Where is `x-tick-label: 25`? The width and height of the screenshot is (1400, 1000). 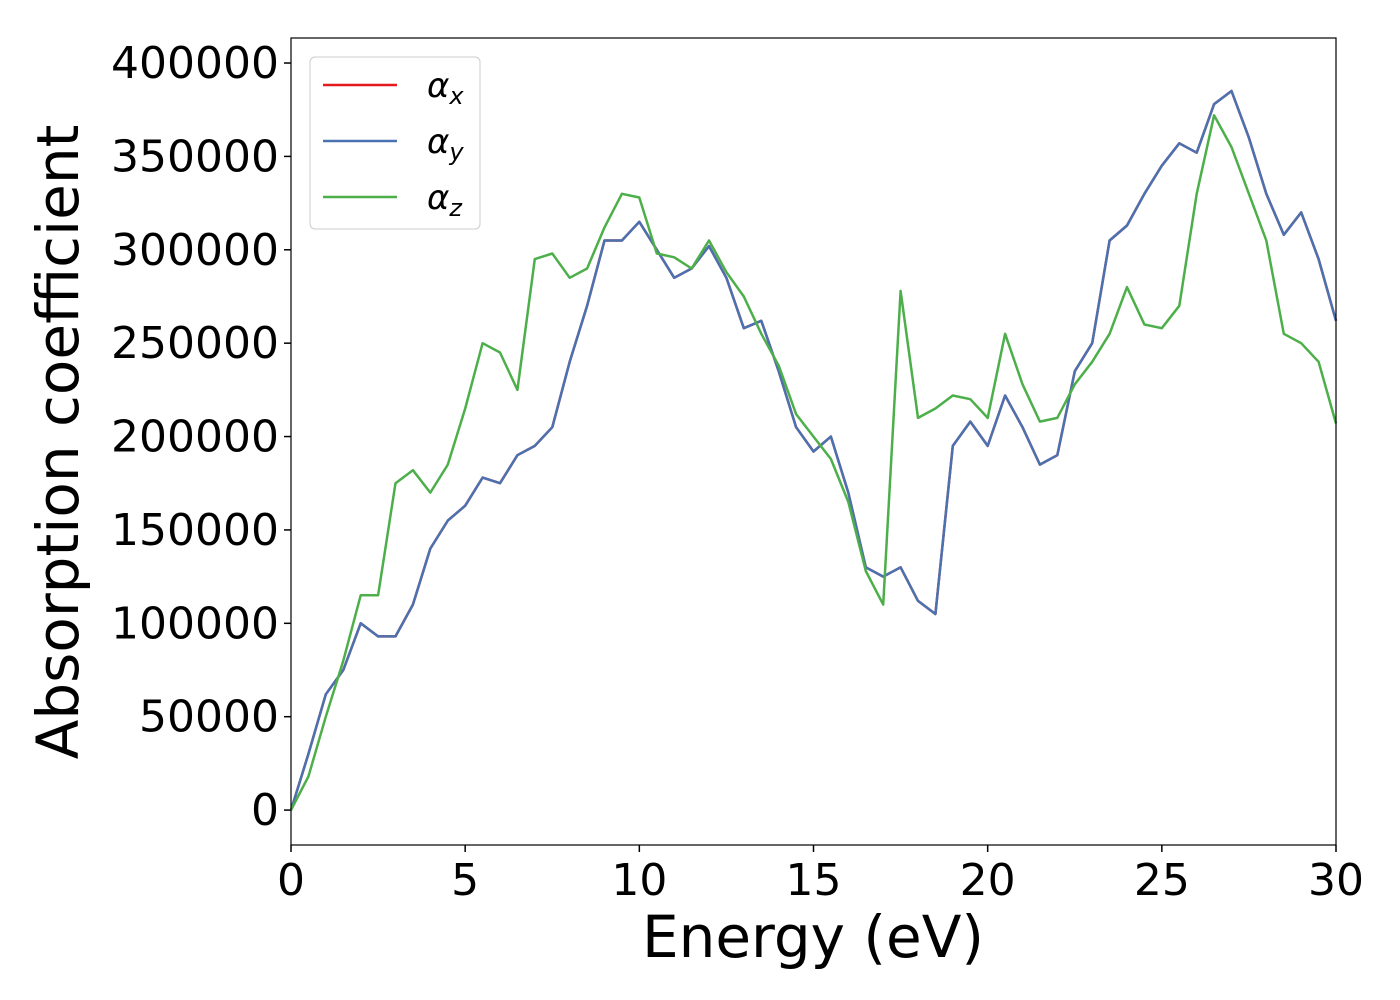
x-tick-label: 25 is located at coordinates (1162, 880).